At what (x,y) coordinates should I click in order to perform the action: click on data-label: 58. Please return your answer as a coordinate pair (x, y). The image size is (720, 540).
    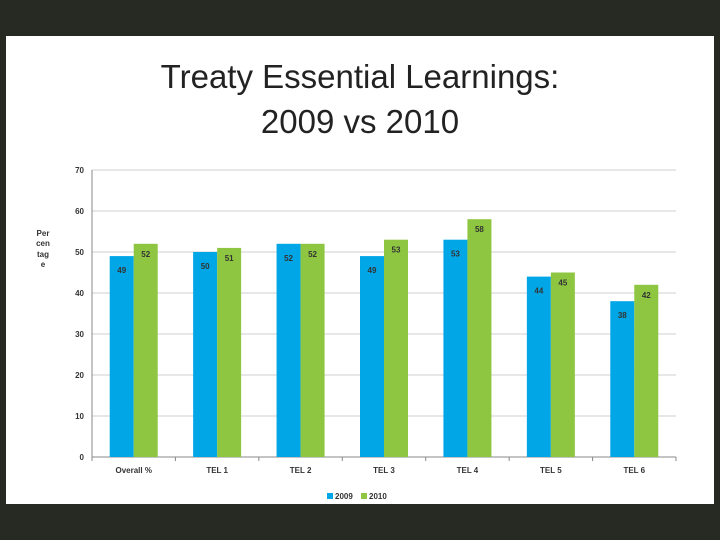
    Looking at the image, I should click on (479, 229).